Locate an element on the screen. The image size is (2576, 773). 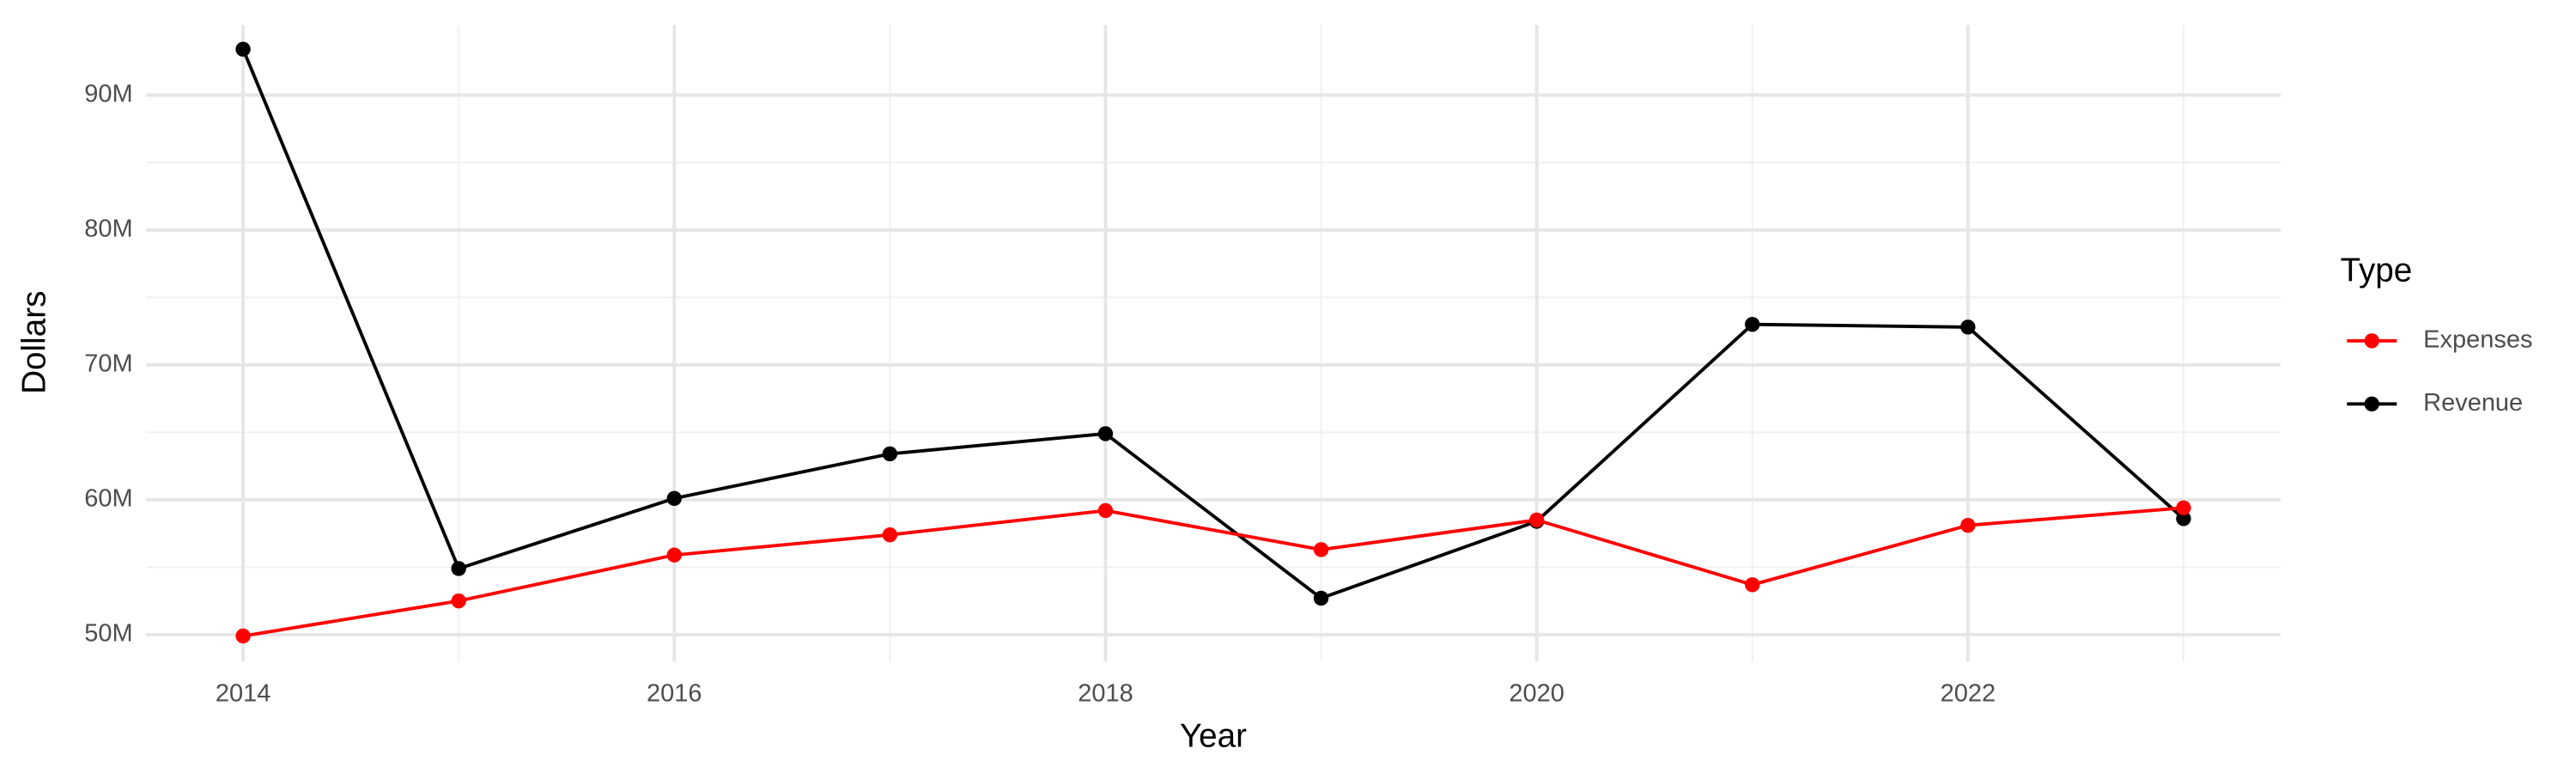
legend-label: Expenses is located at coordinates (2478, 339).